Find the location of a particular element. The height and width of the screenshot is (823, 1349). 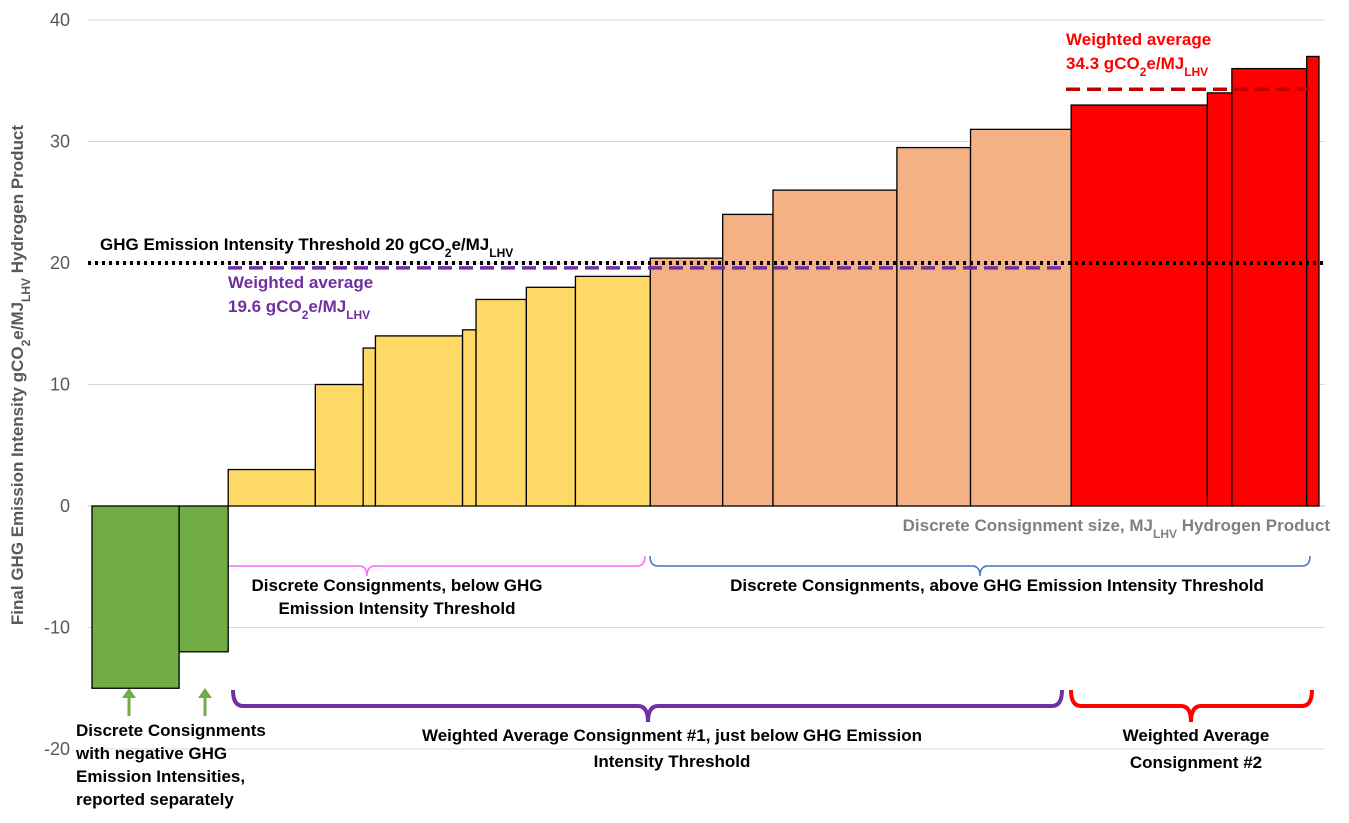

text-part: reported separately is located at coordinates (155, 799).